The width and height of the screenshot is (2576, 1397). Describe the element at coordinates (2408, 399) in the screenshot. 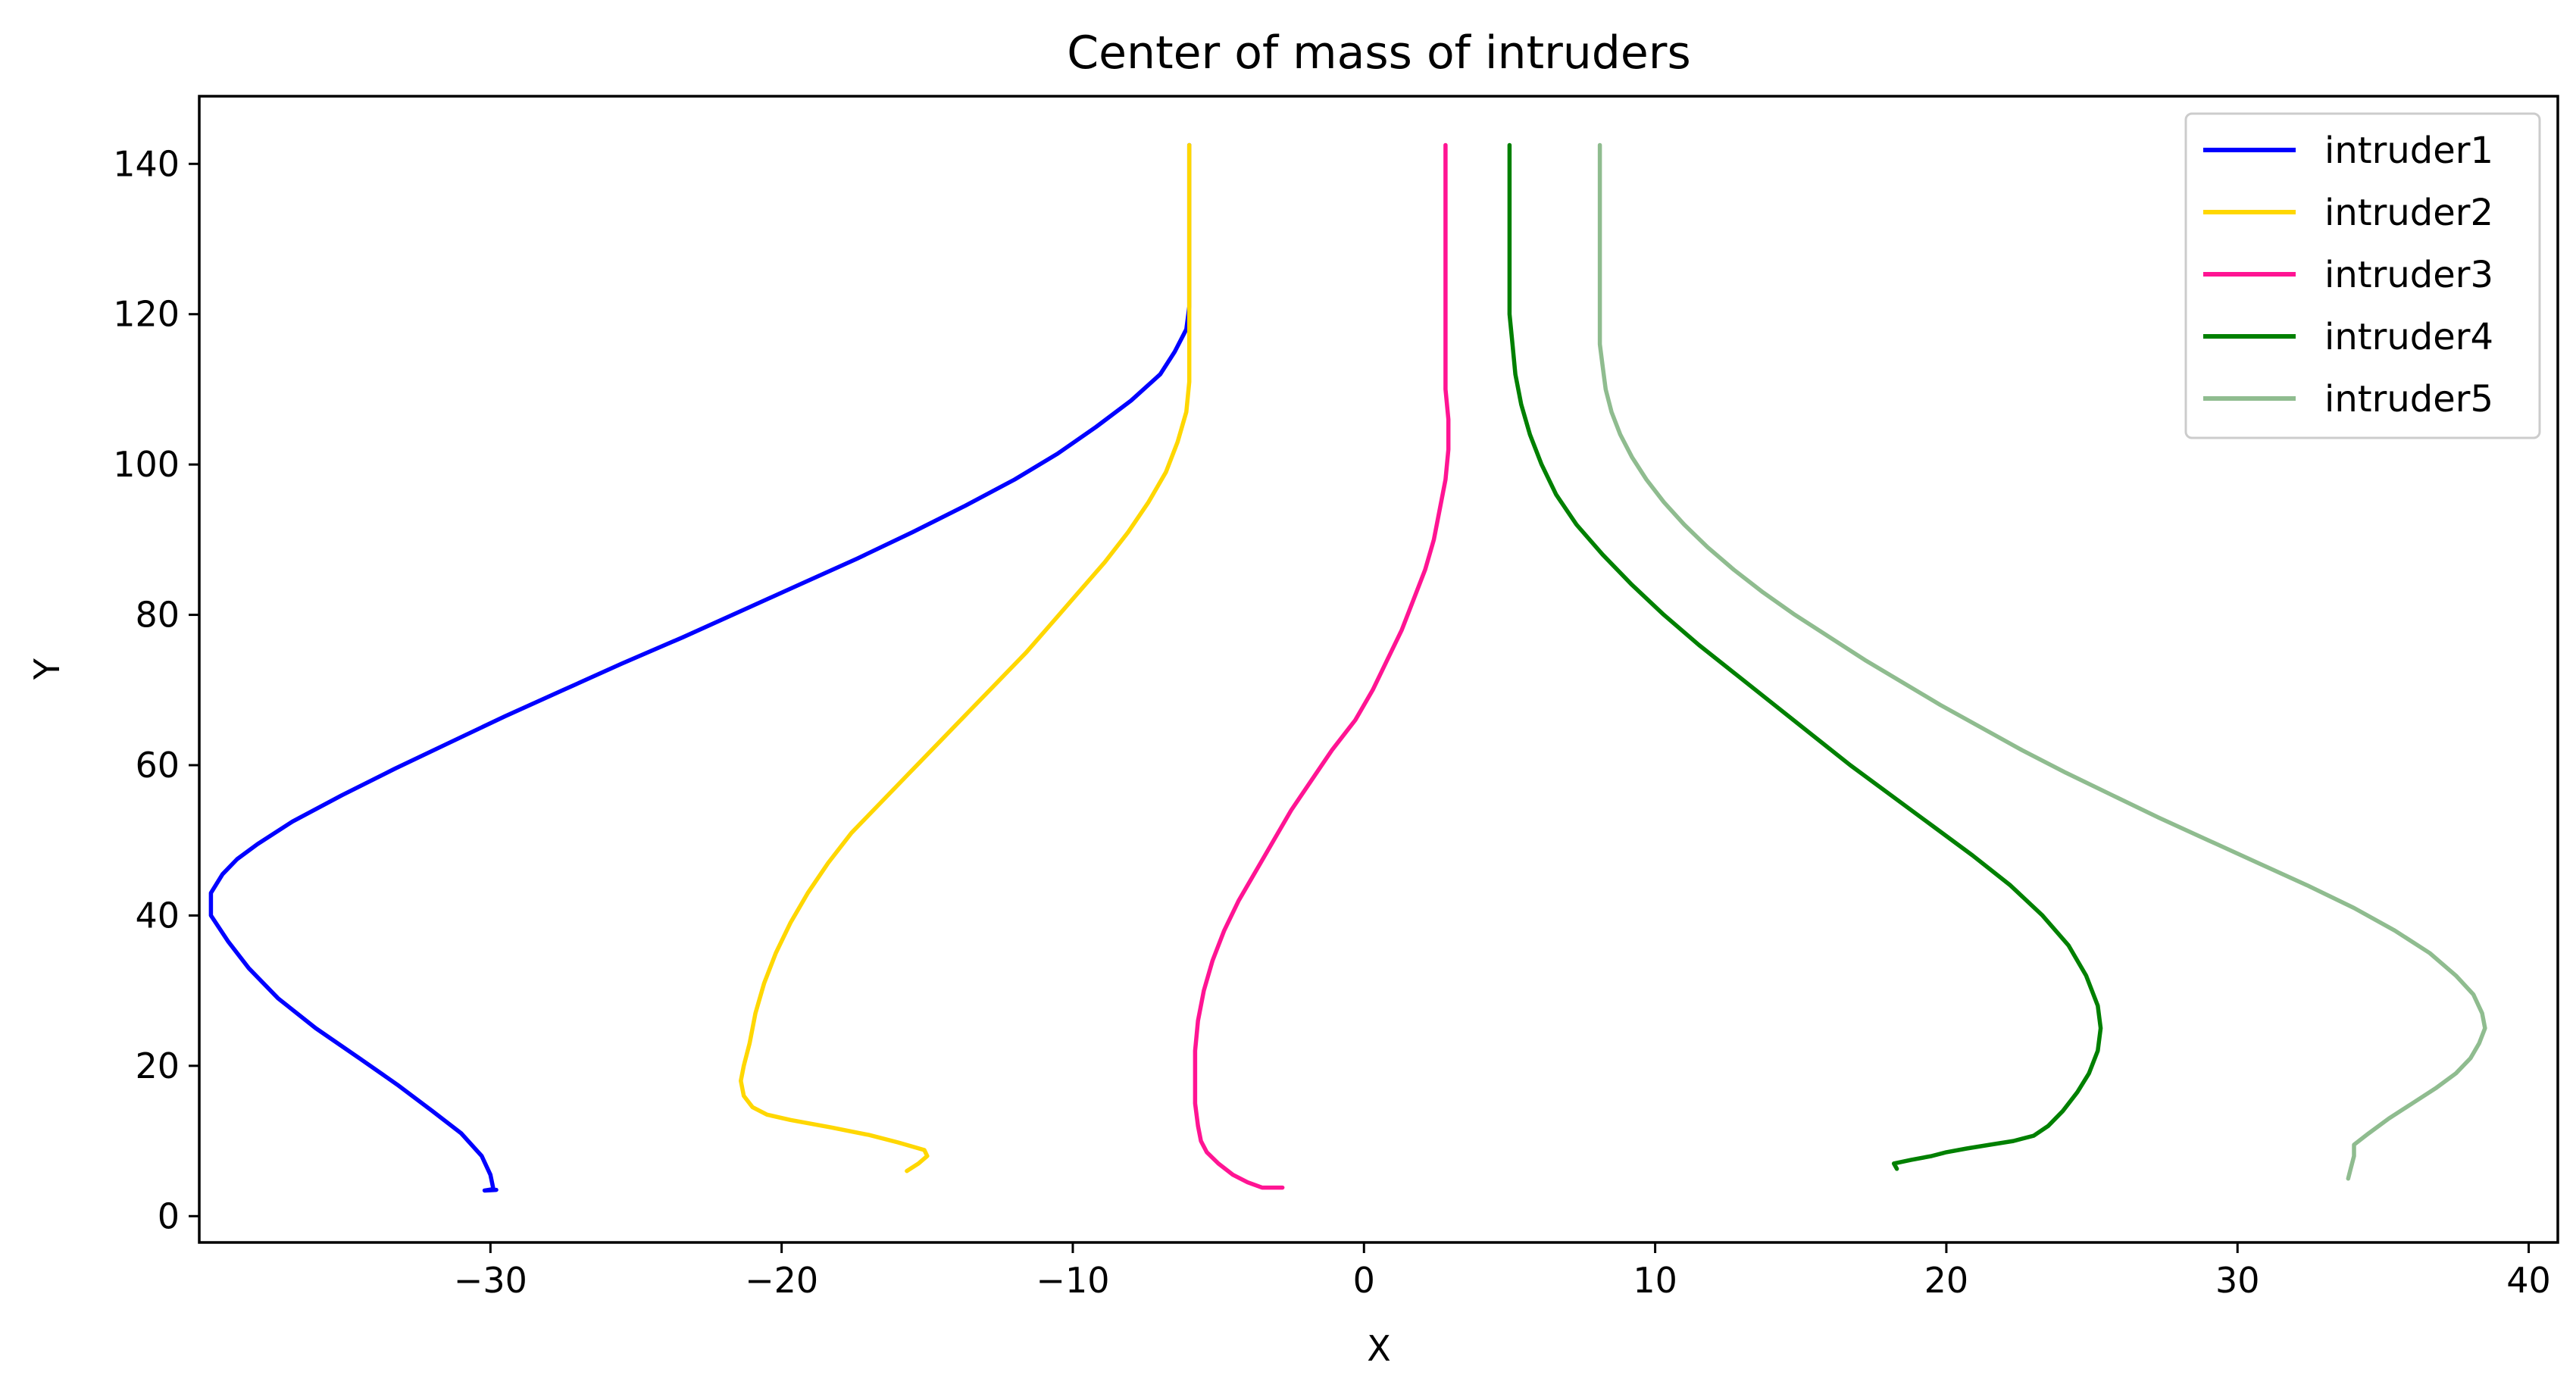

I see `legend-label-intruder5: intruder5` at that location.